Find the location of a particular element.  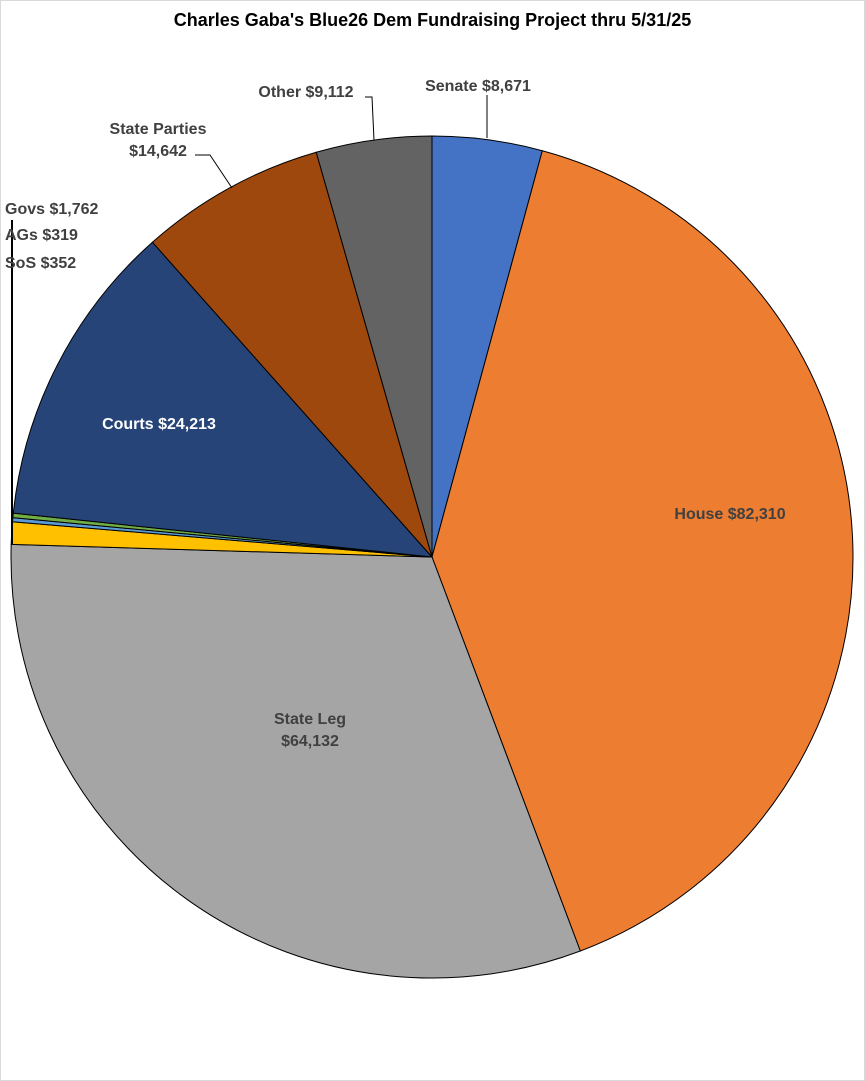

data-label-govs: Govs $1,762 is located at coordinates (52, 209).